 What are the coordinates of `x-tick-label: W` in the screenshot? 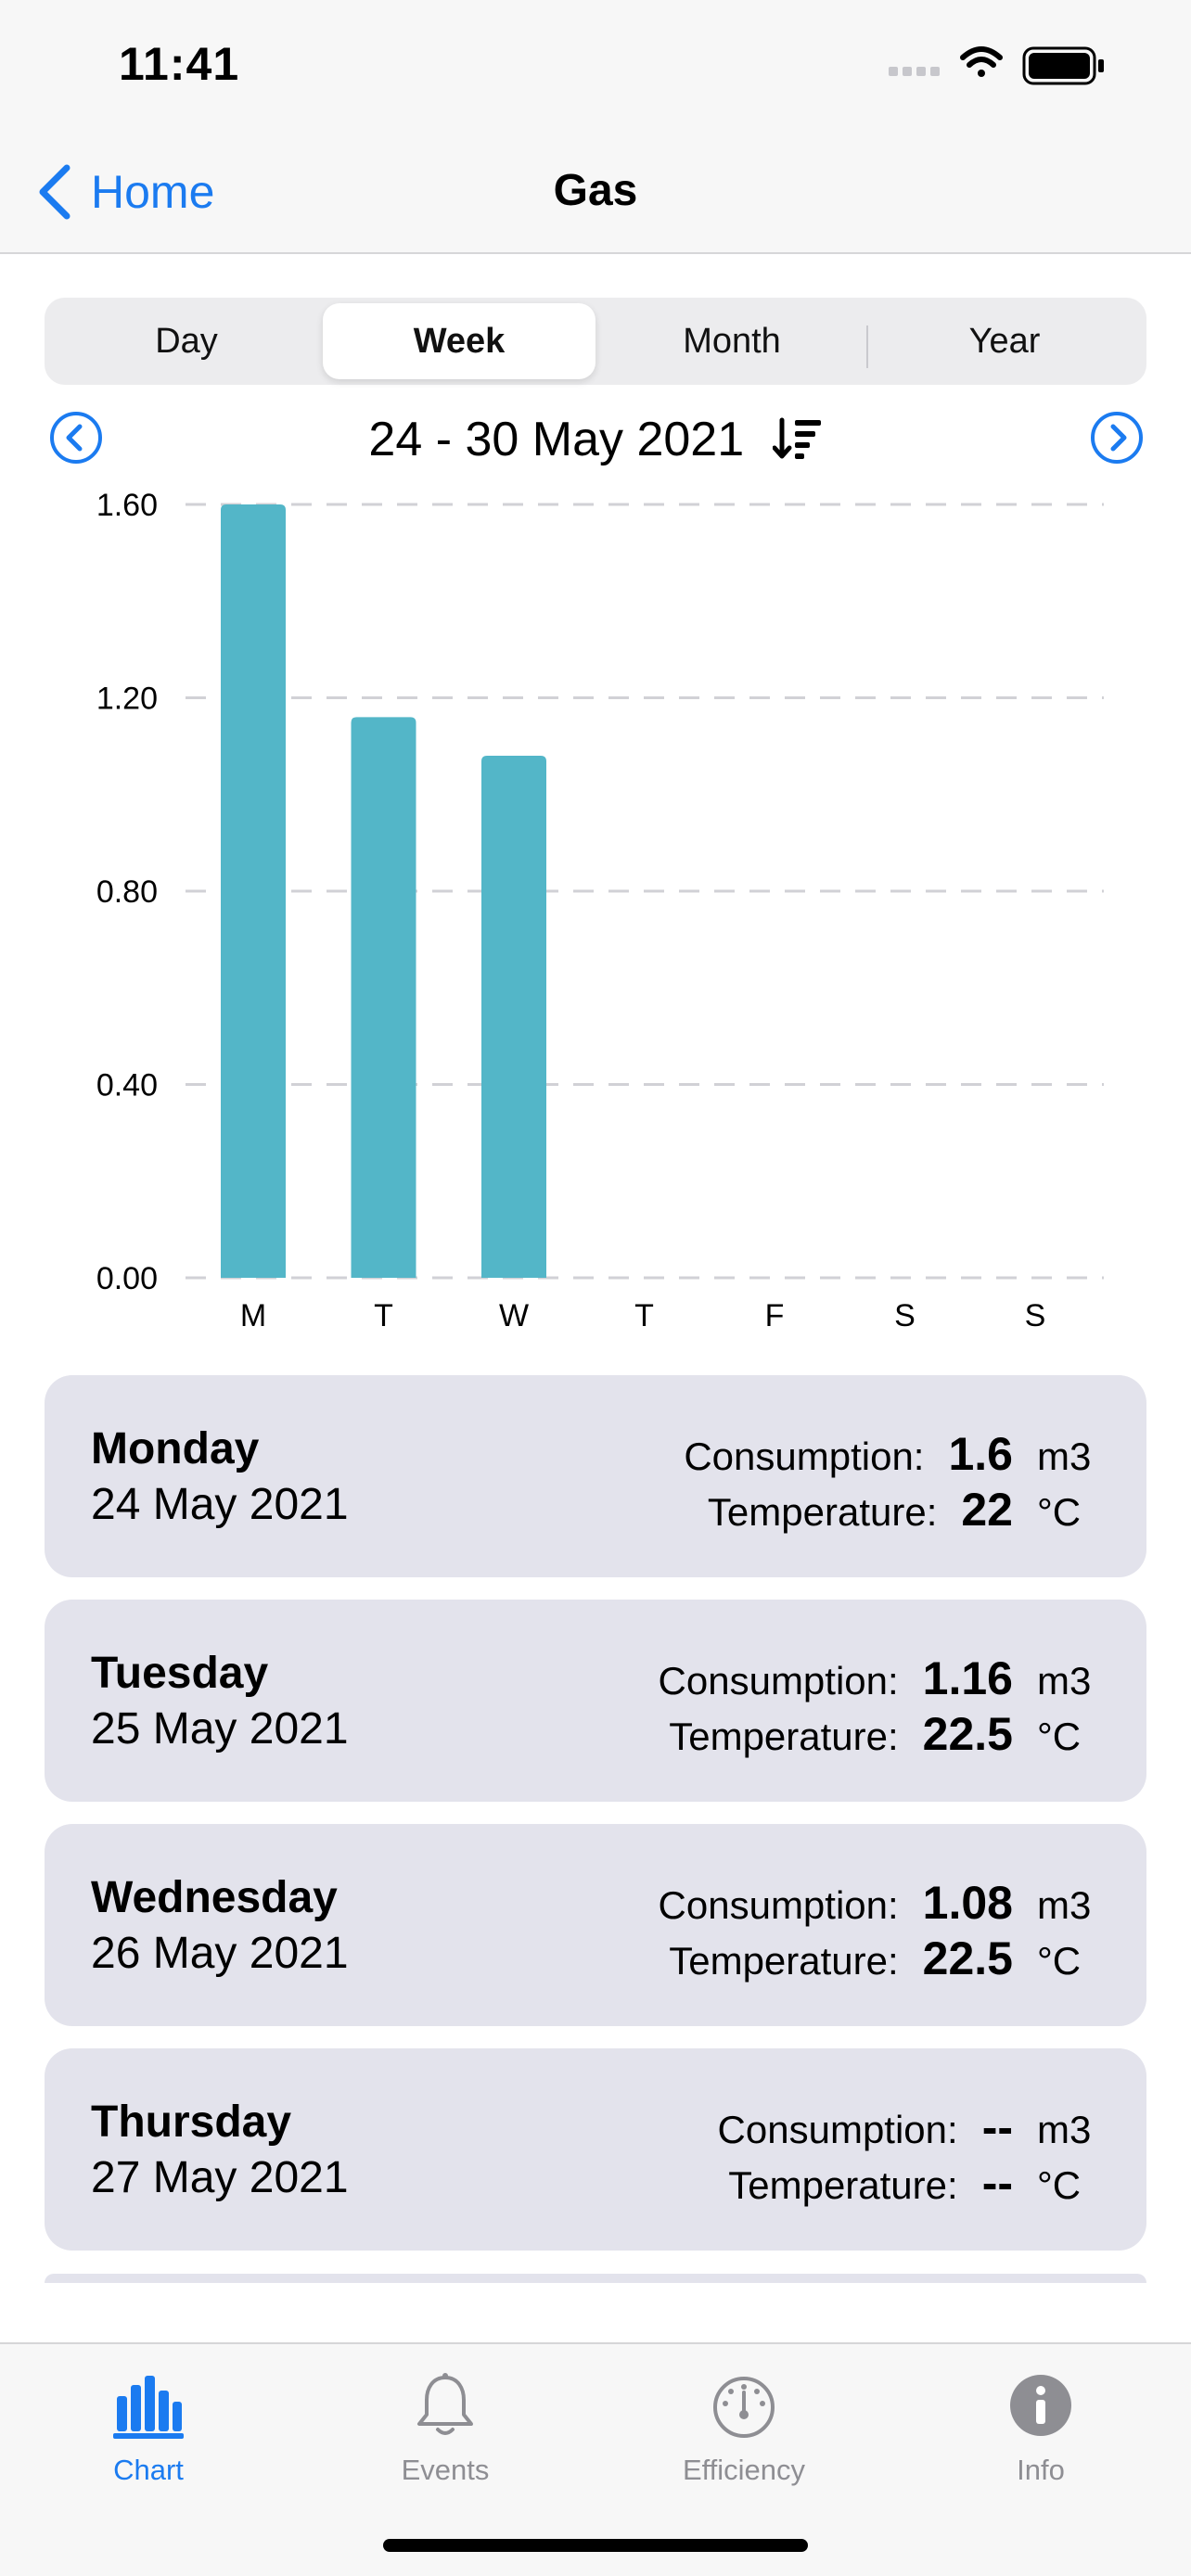 It's located at (514, 1316).